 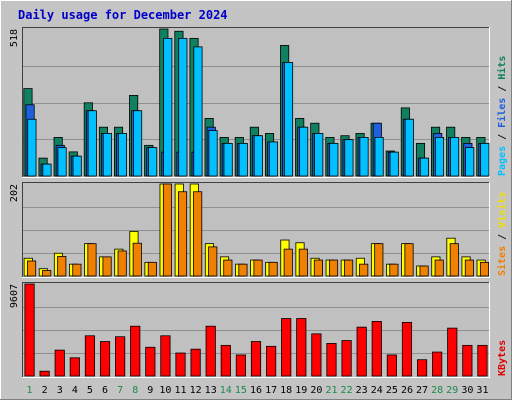 I want to click on x-tick-label-day-21: 21, so click(x=331, y=390).